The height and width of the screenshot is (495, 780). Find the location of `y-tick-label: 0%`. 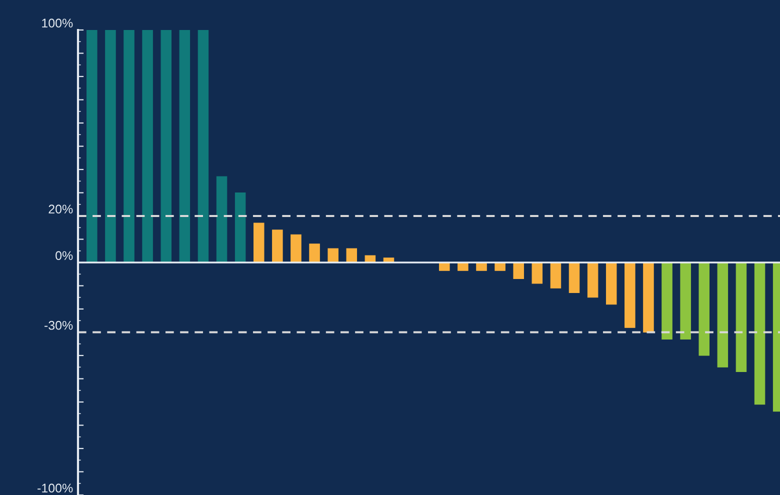

y-tick-label: 0% is located at coordinates (64, 255).